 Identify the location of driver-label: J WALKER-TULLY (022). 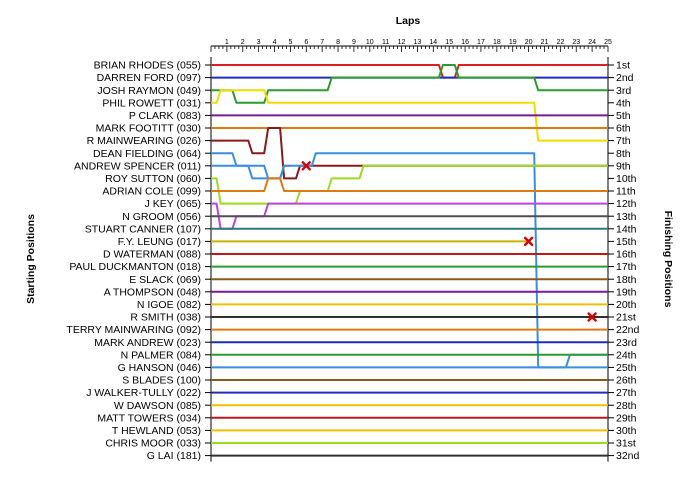
(143, 393).